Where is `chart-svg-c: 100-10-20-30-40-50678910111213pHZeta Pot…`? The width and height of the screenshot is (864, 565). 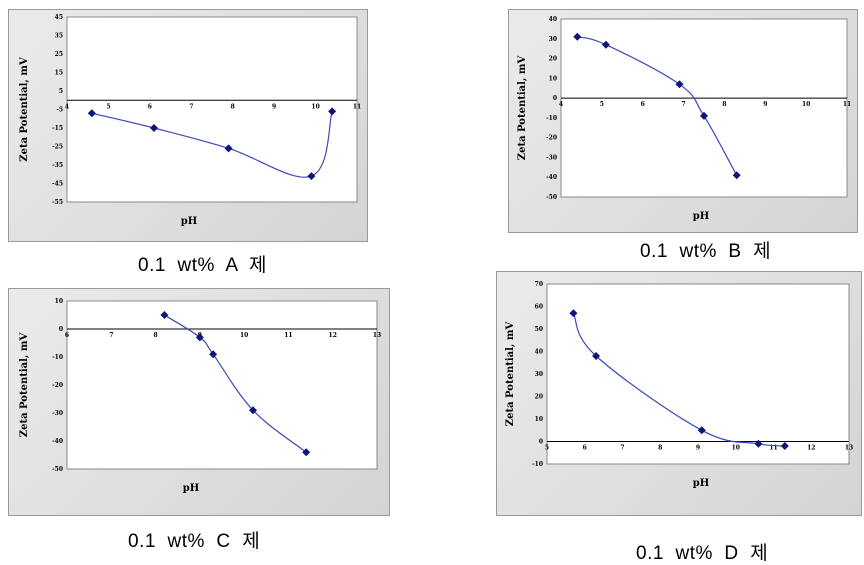
chart-svg-c: 100-10-20-30-40-50678910111213pHZeta Pot… is located at coordinates (200, 396).